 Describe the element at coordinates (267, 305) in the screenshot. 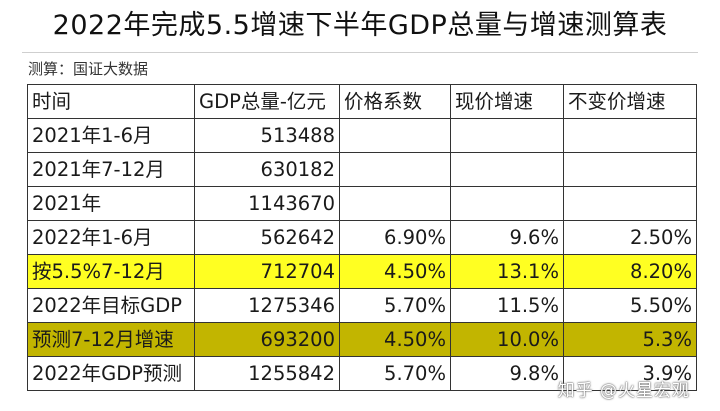

I see `cell-gdp-total: 1275346` at that location.